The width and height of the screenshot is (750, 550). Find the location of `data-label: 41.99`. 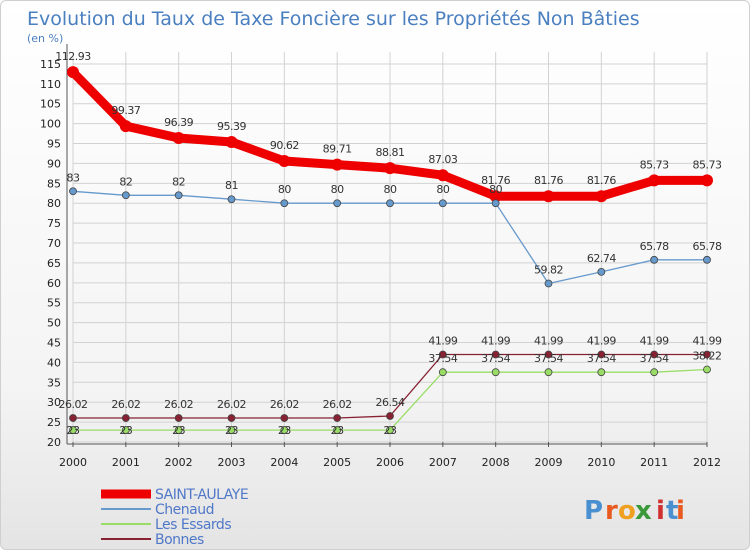

data-label: 41.99 is located at coordinates (495, 340).